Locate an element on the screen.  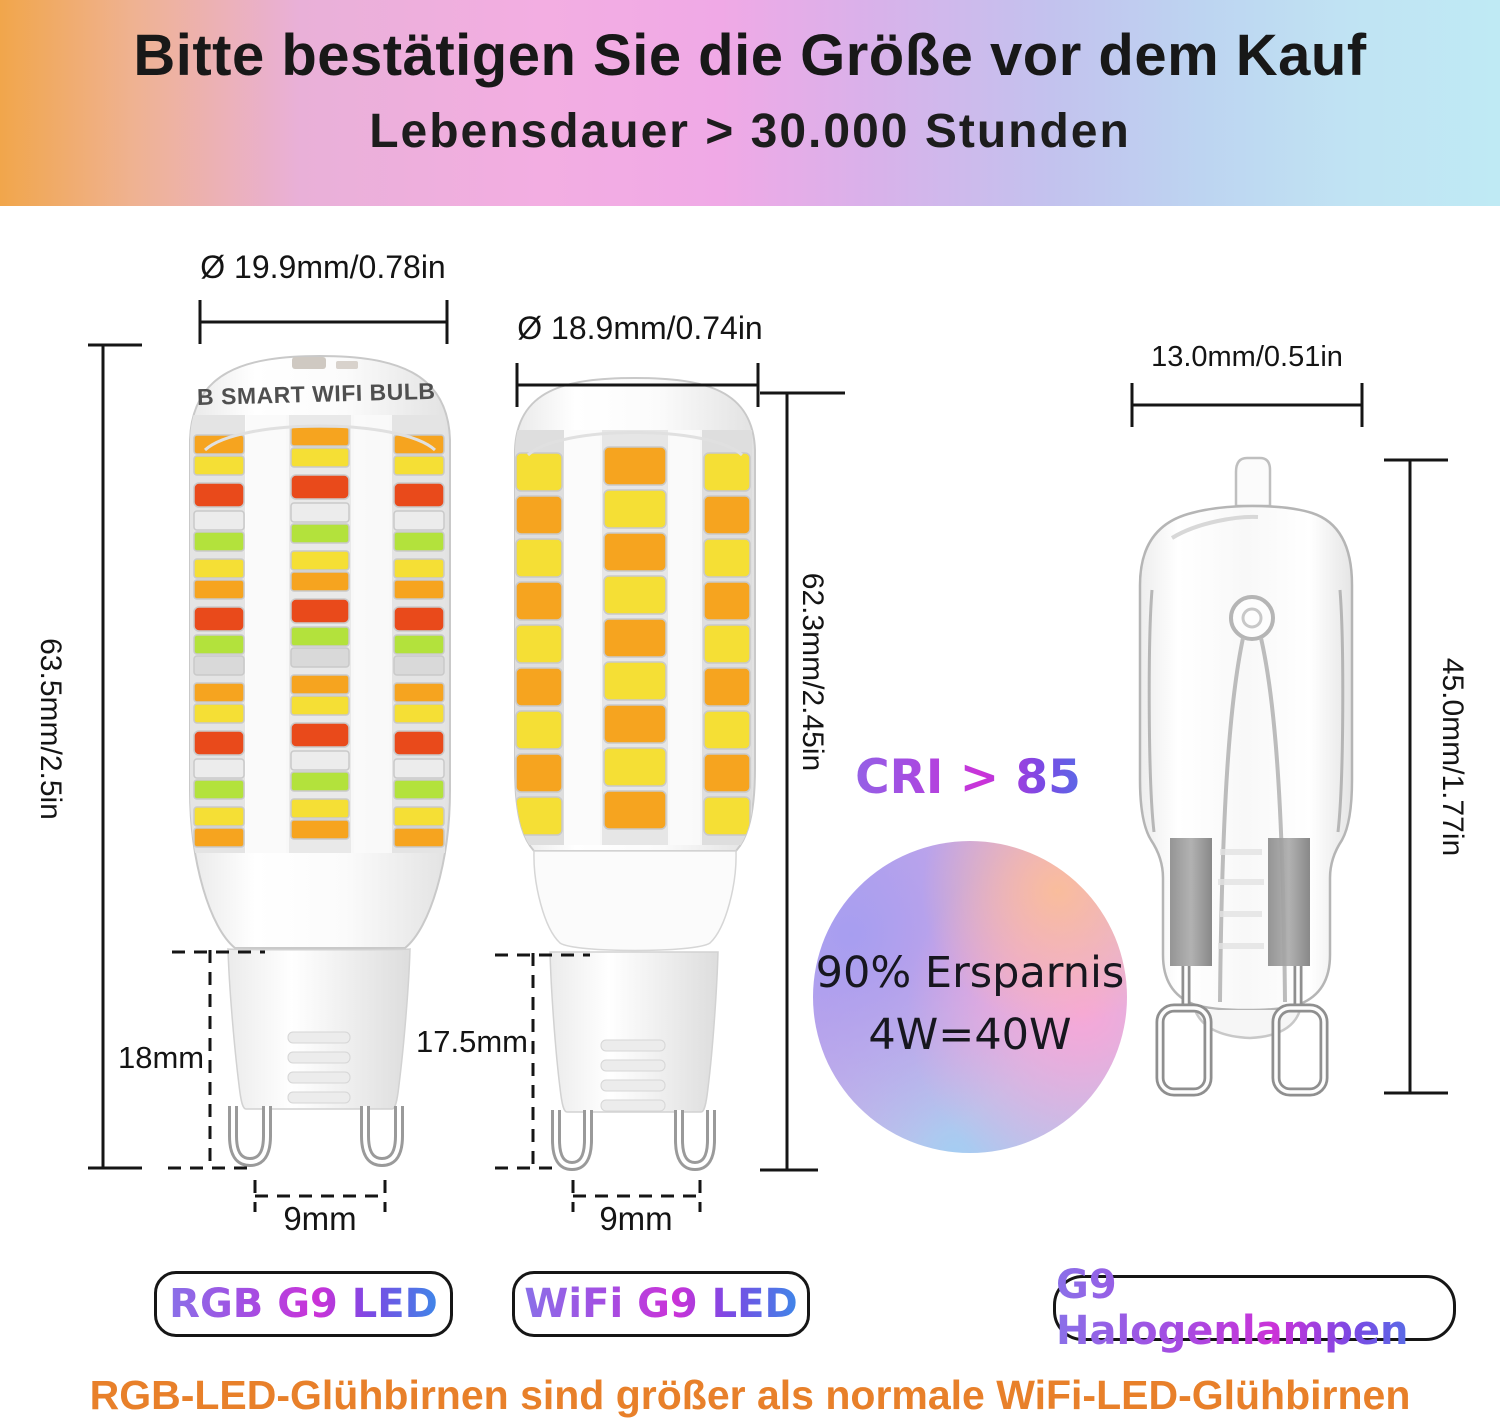
wifi-led-name-tag: WiFi G9 LED is located at coordinates (661, 1304).